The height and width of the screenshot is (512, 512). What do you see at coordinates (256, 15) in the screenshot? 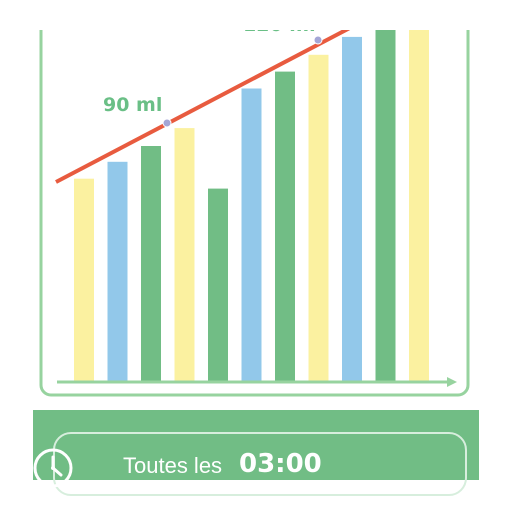
I see `top-mask` at bounding box center [256, 15].